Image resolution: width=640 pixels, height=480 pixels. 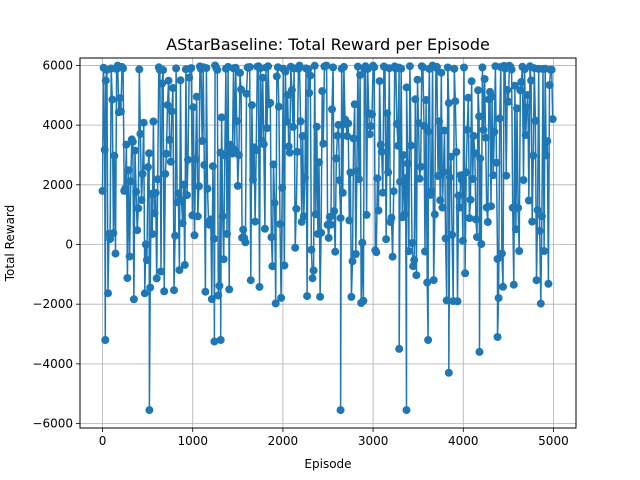 What do you see at coordinates (69, 244) in the screenshot?
I see `y-tick-label: 0` at bounding box center [69, 244].